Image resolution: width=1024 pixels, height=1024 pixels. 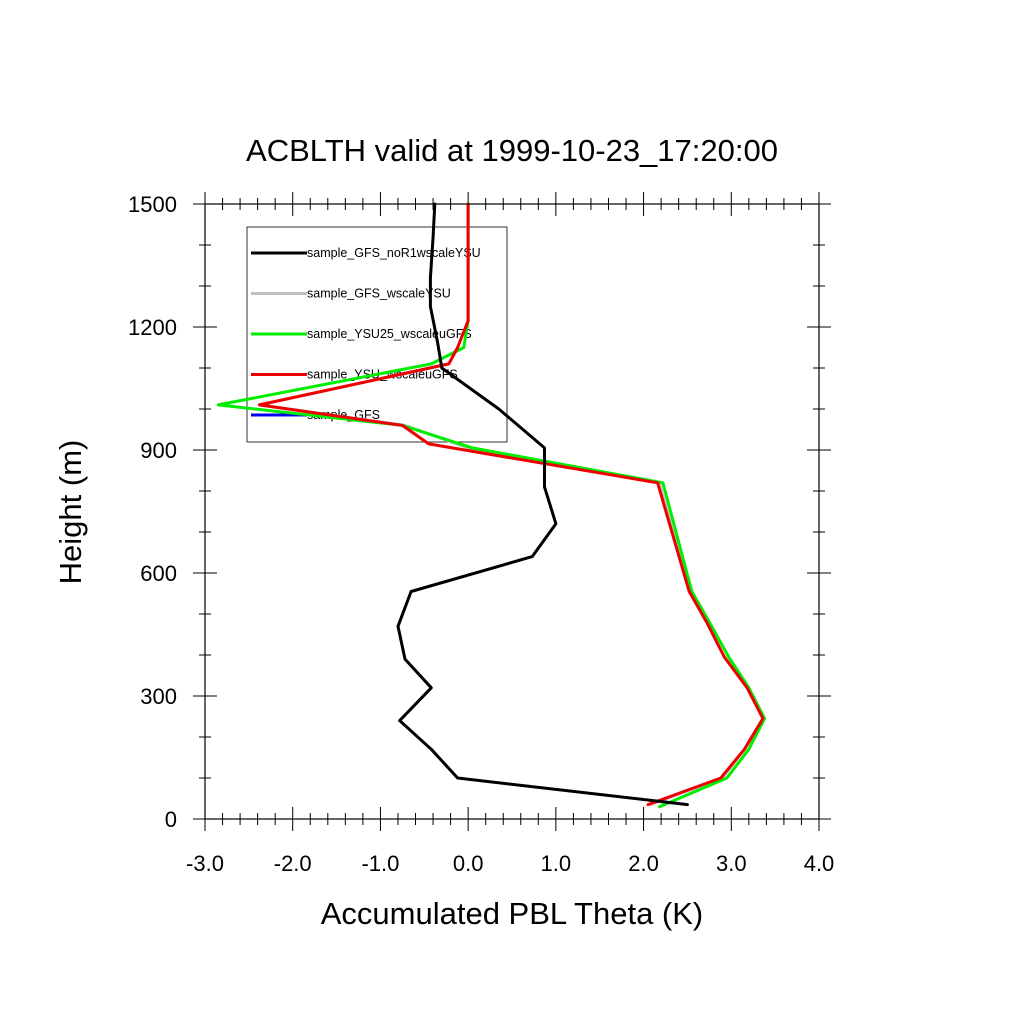 What do you see at coordinates (158, 696) in the screenshot?
I see `y-tick-label: 300` at bounding box center [158, 696].